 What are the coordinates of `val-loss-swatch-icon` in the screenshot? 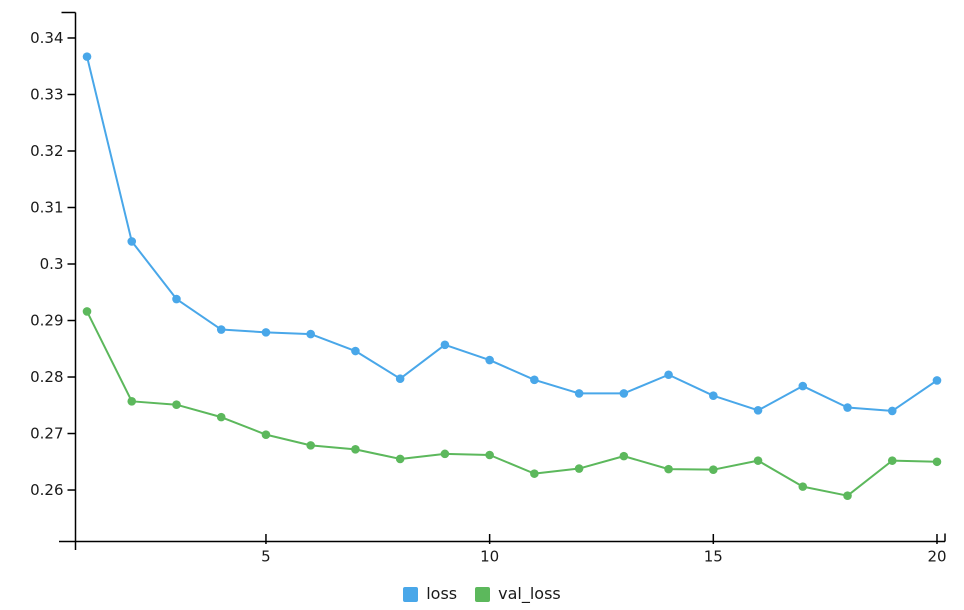 It's located at (483, 594).